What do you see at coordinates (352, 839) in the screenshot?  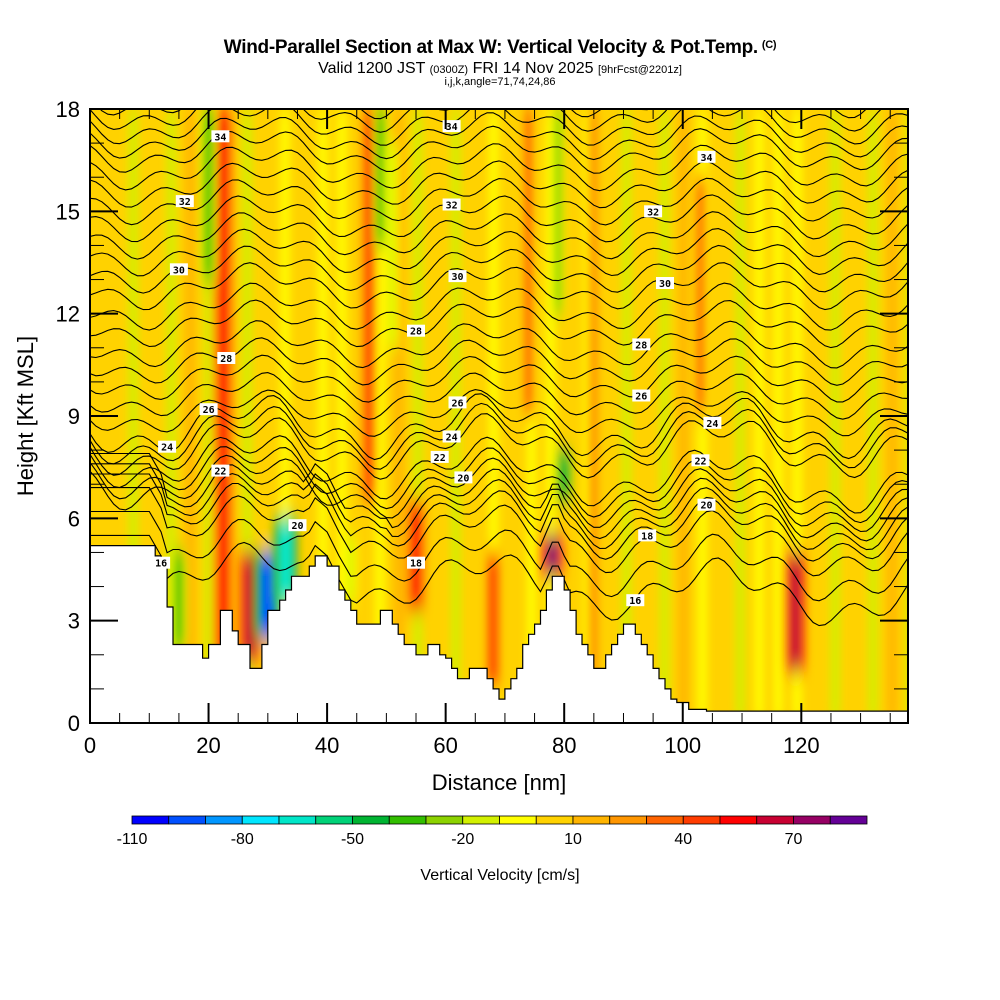 I see `colorbar-tick-label: -50` at bounding box center [352, 839].